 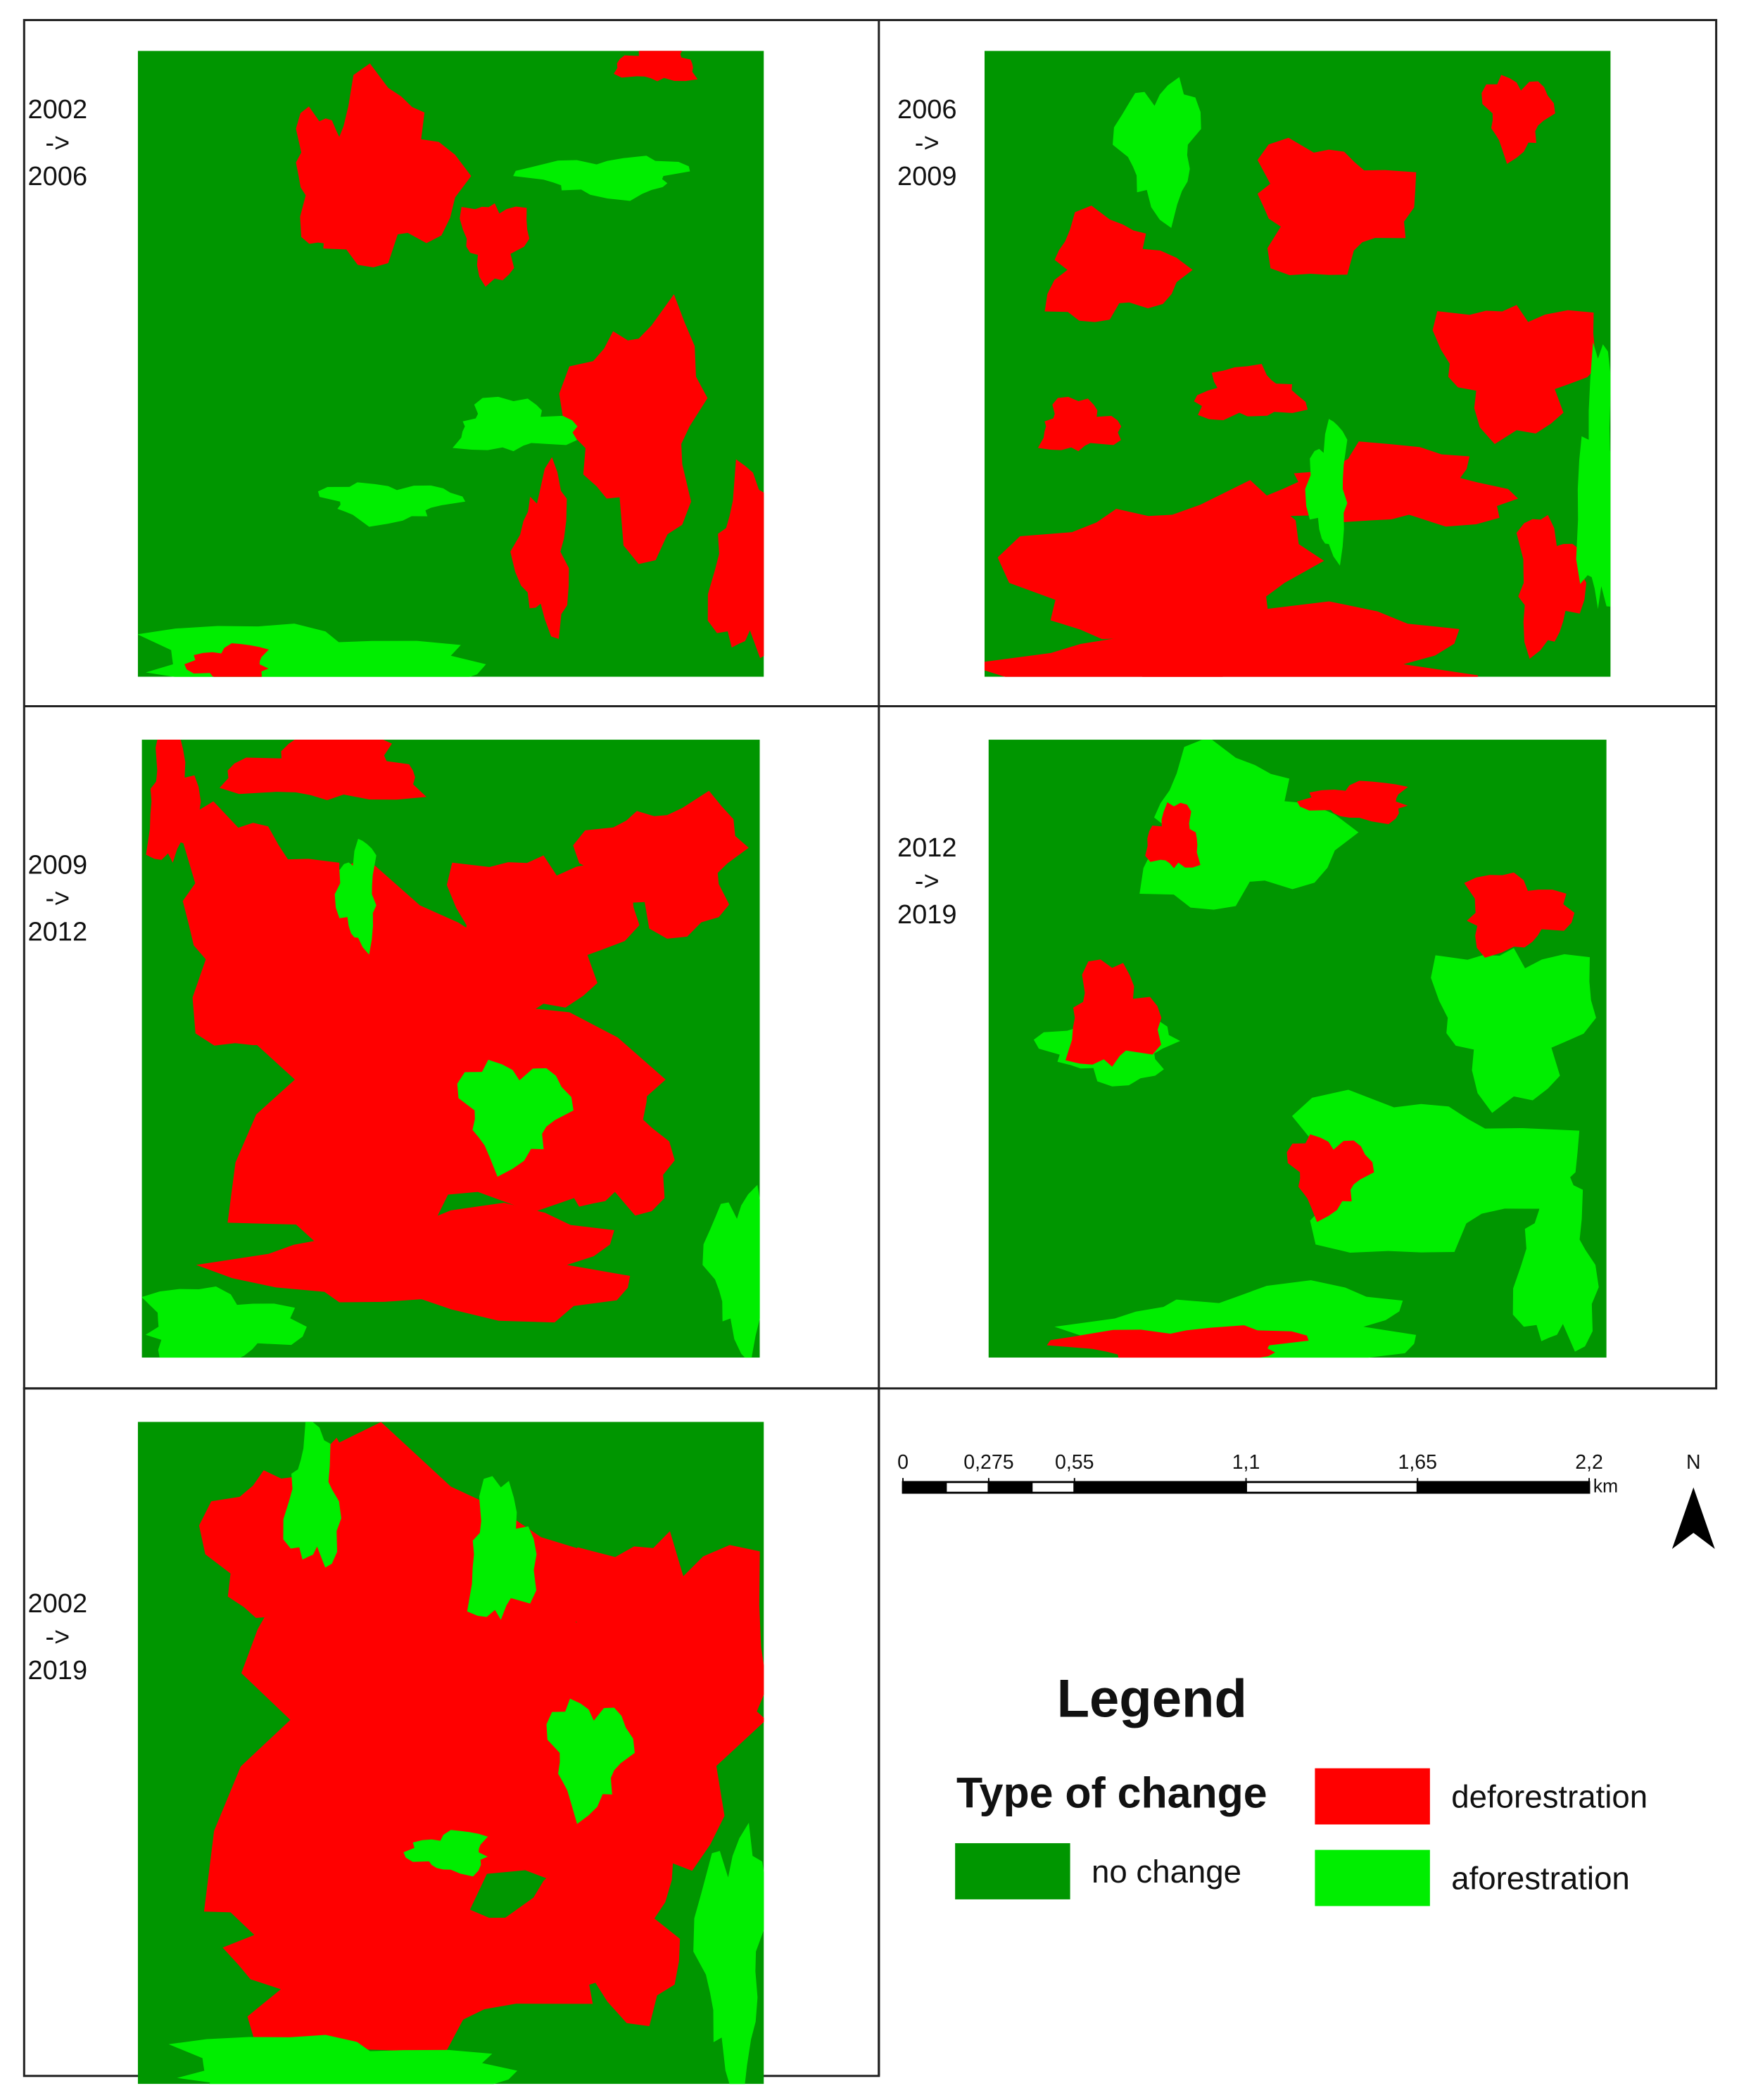 What do you see at coordinates (1693, 1463) in the screenshot?
I see `north-label: N` at bounding box center [1693, 1463].